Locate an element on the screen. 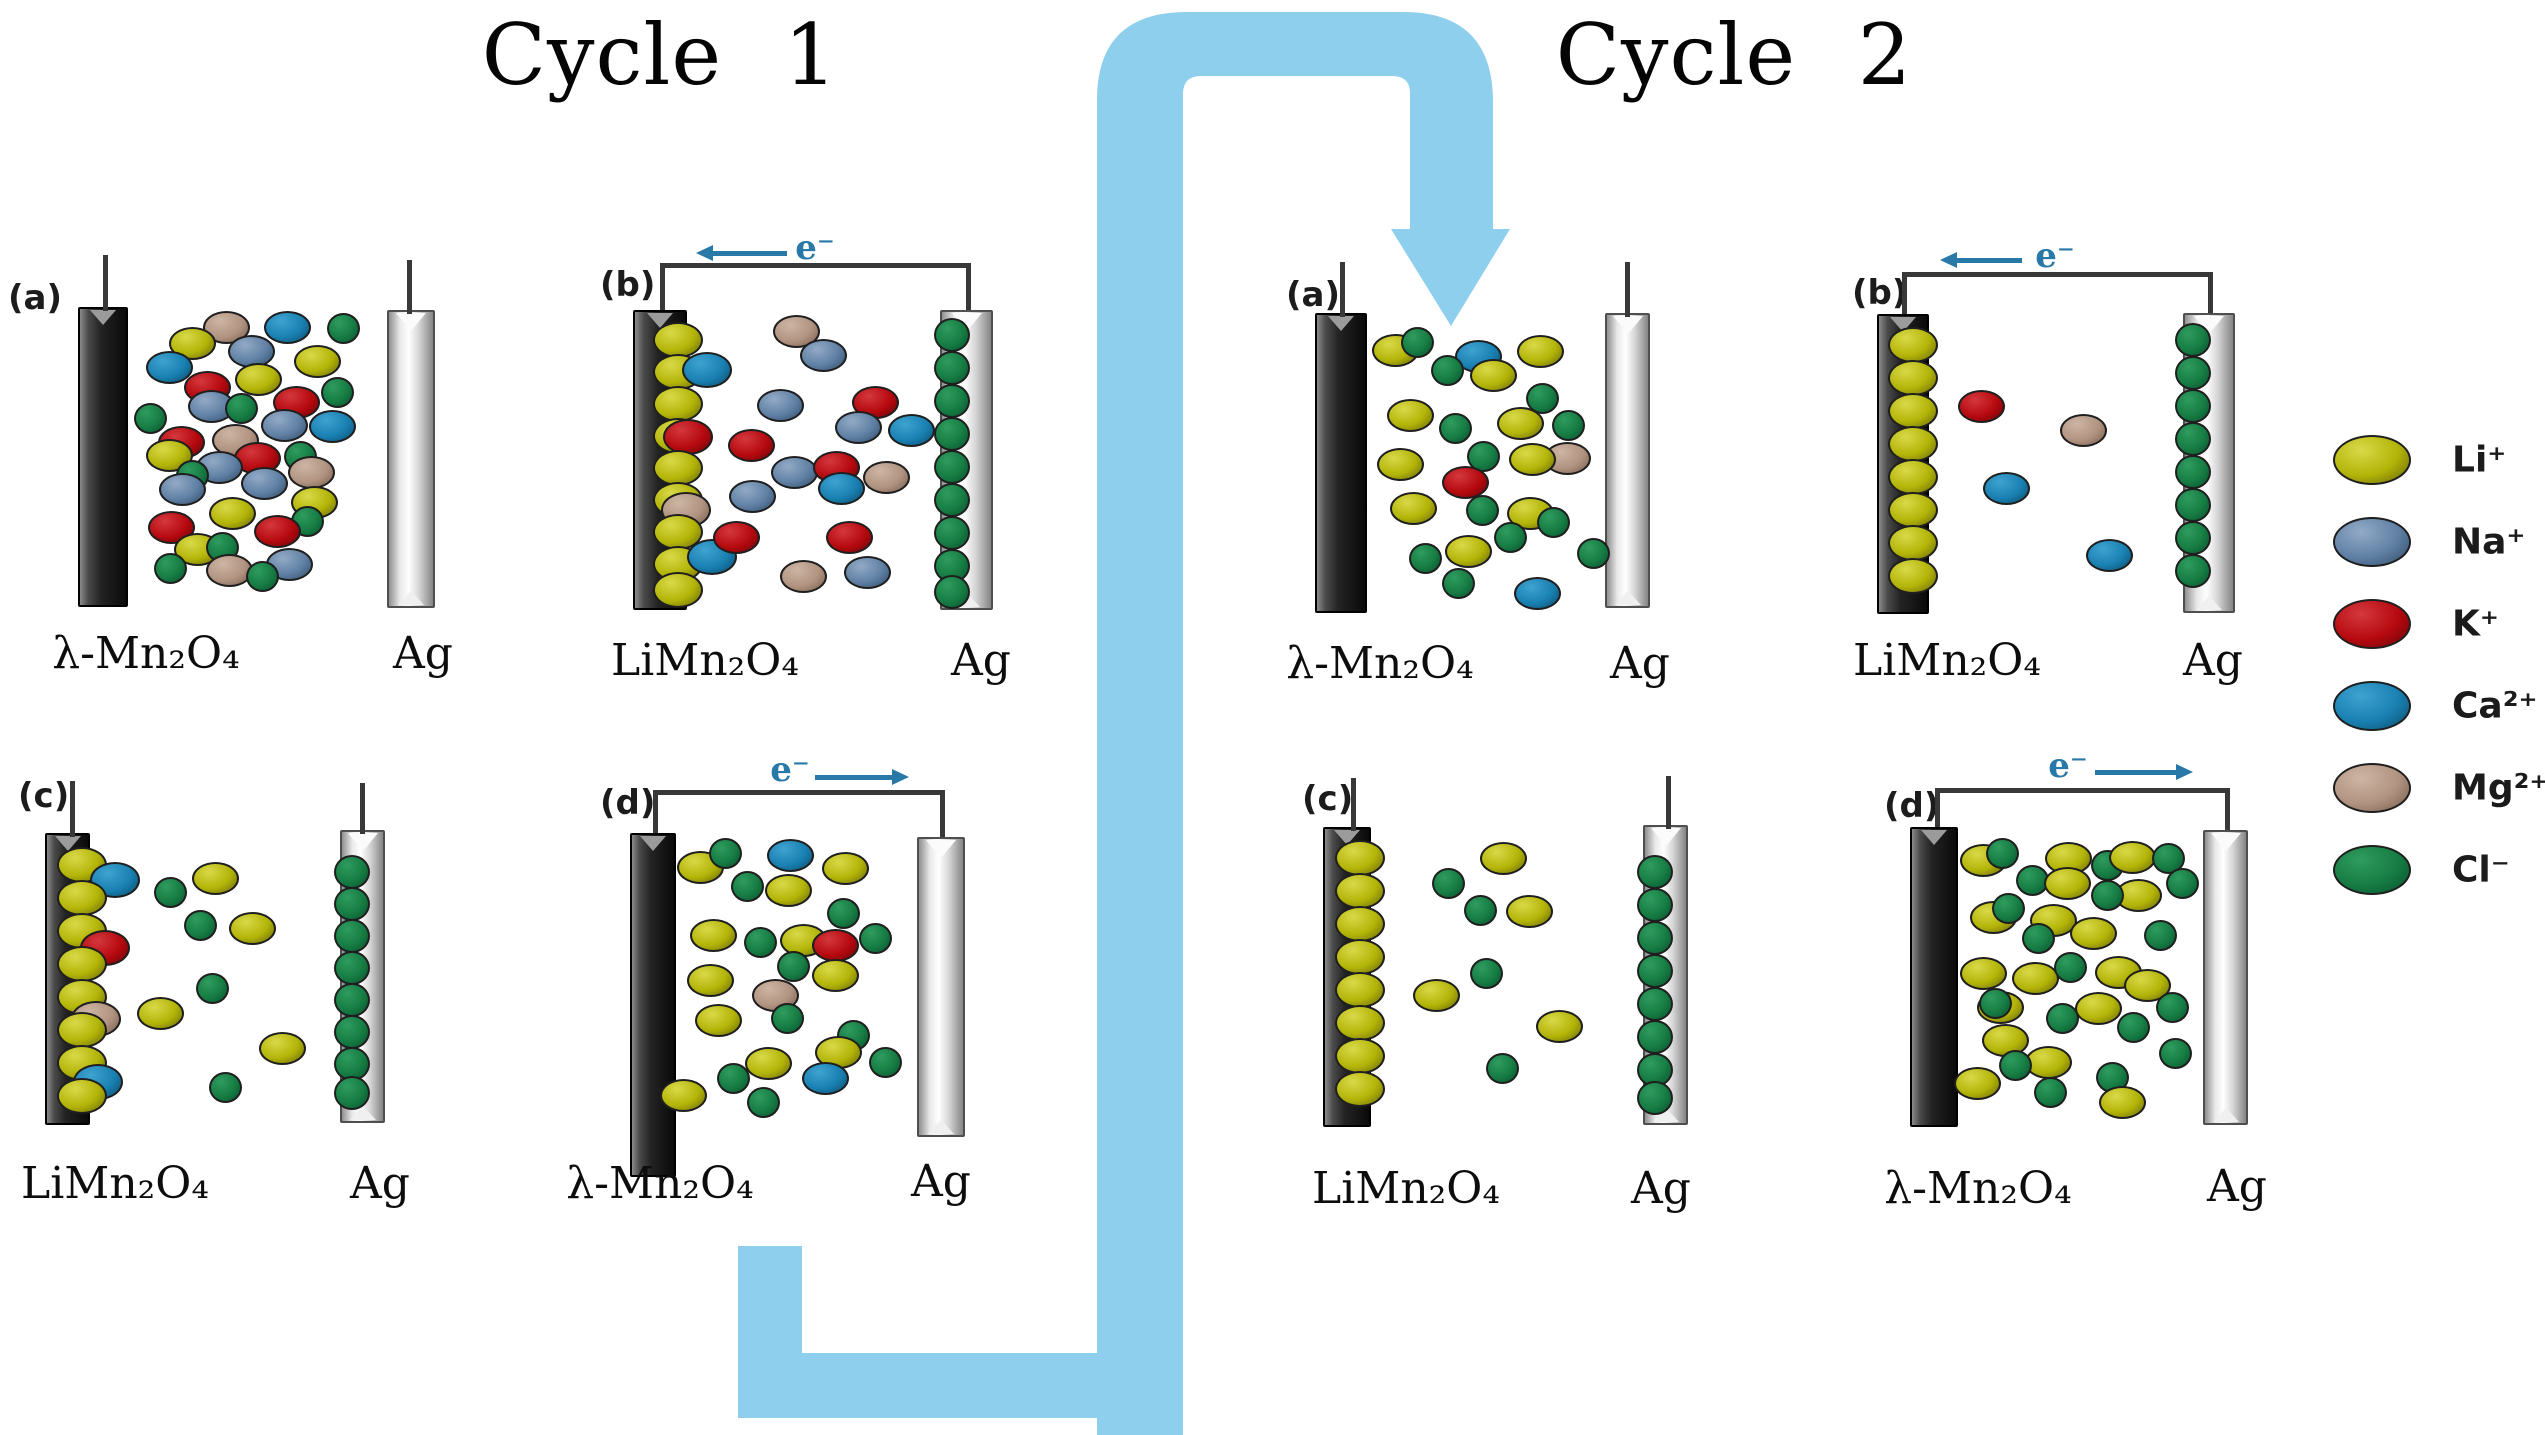 The image size is (2545, 1435). electron-arrow-right-icon is located at coordinates (862, 777).